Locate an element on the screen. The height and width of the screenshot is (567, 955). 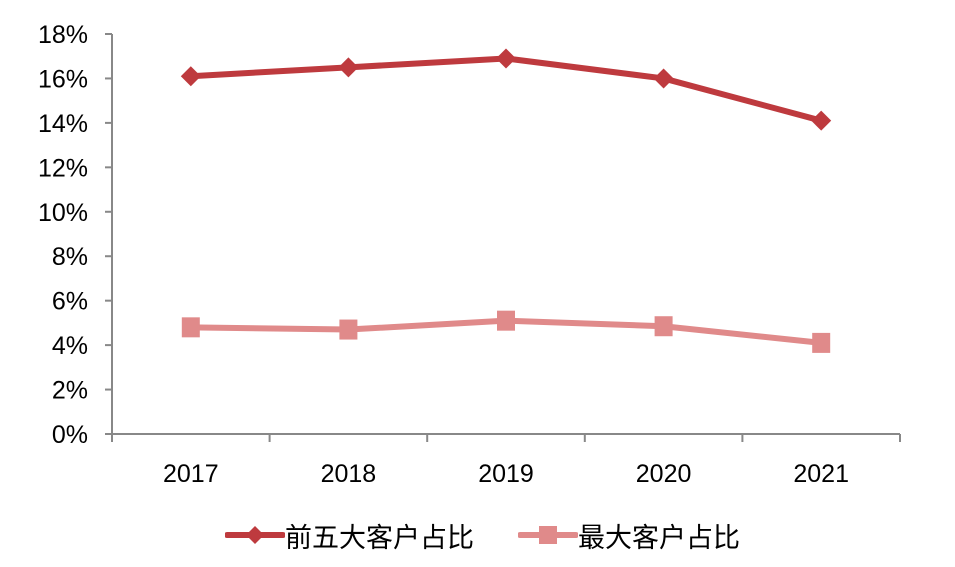
legend-label-top5: 前五大客户占比 is located at coordinates (379, 538).